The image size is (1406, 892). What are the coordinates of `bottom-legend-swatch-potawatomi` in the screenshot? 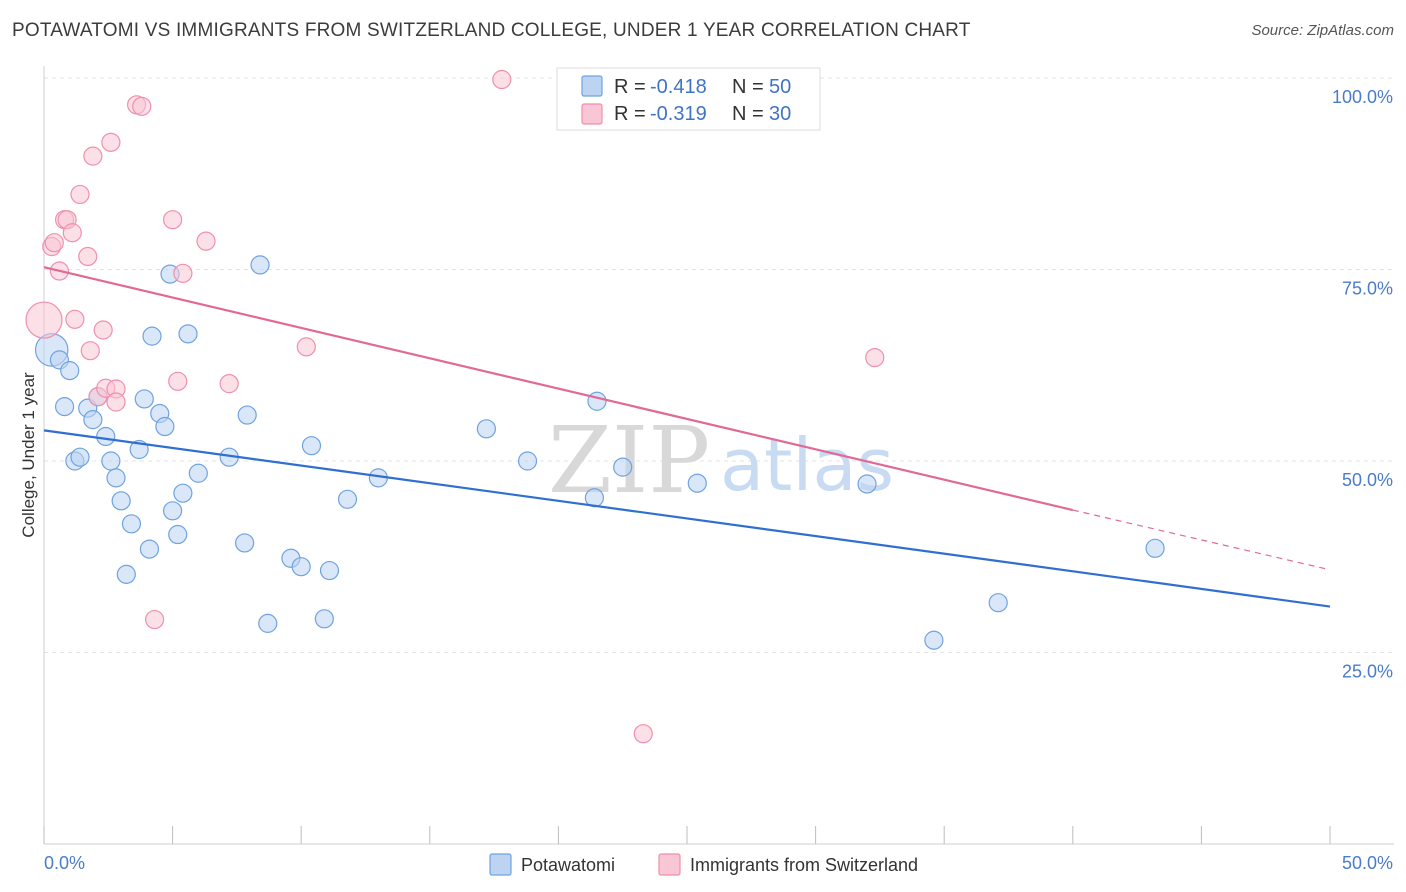 It's located at (500, 864).